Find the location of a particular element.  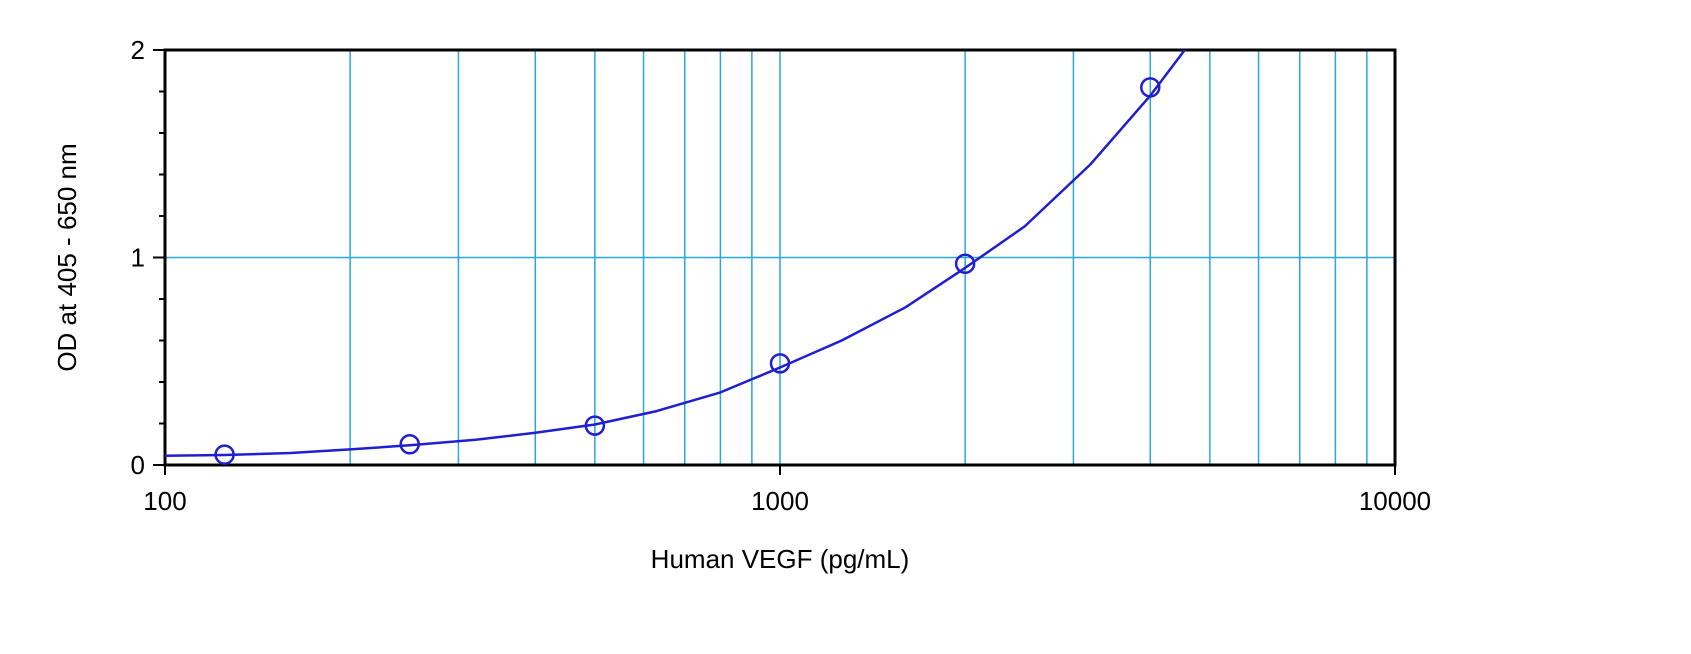

x-axis-ticks: 100 1000 10000 is located at coordinates (787, 490).